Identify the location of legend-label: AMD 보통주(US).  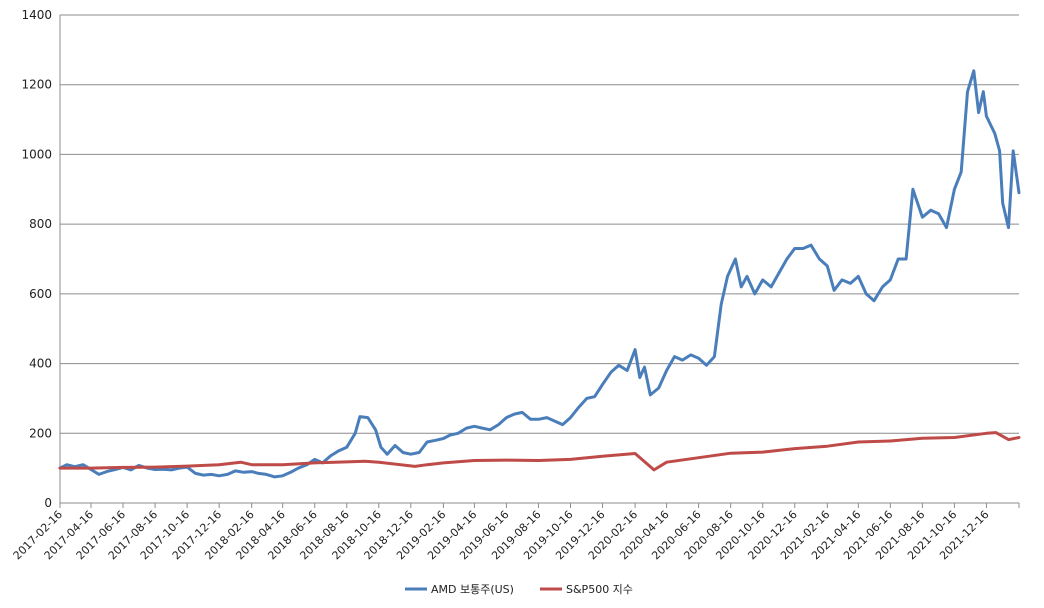
(472, 589).